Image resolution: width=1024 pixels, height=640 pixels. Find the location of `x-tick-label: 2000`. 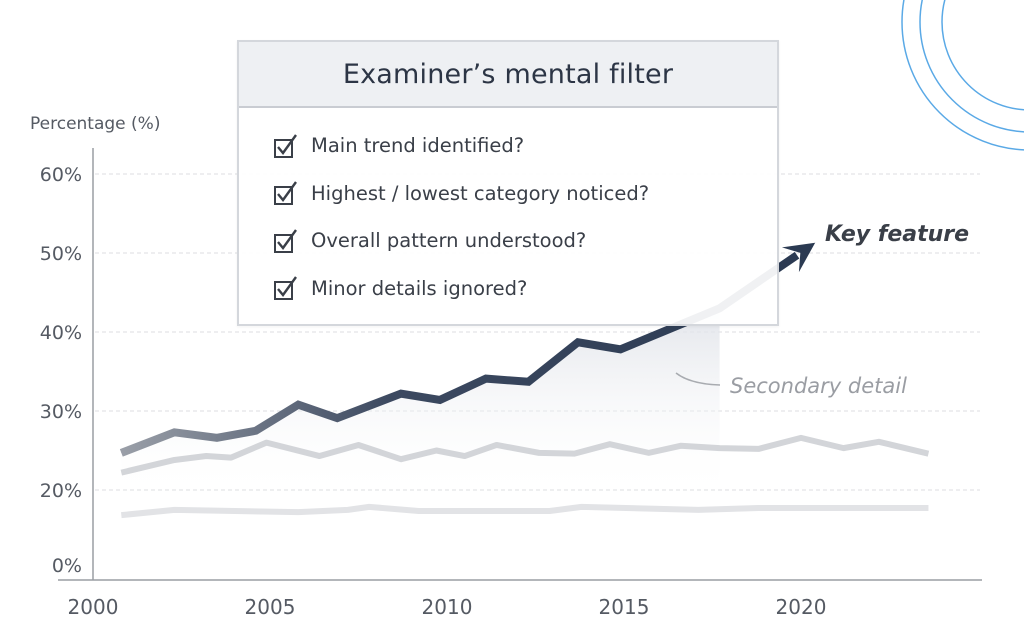

x-tick-label: 2000 is located at coordinates (93, 607).